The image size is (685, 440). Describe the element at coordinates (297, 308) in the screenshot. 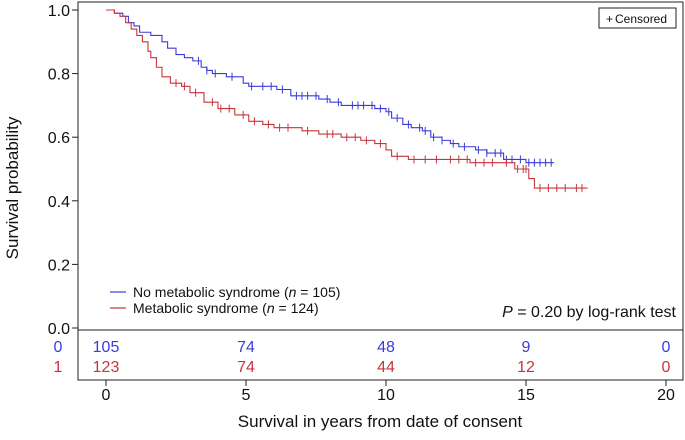

I see `legend-metabolic-suffix: = 124)` at that location.